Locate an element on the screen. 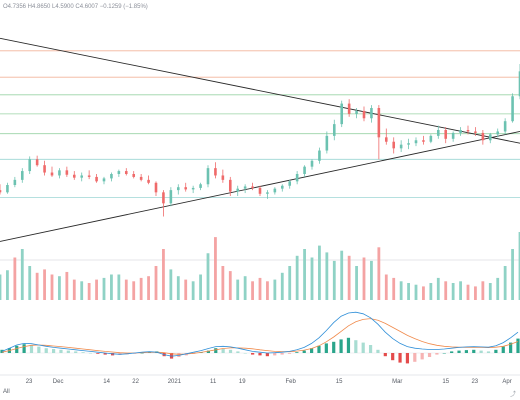 This screenshot has height=400, width=520. x-axis-tick-label: 14 is located at coordinates (106, 382).